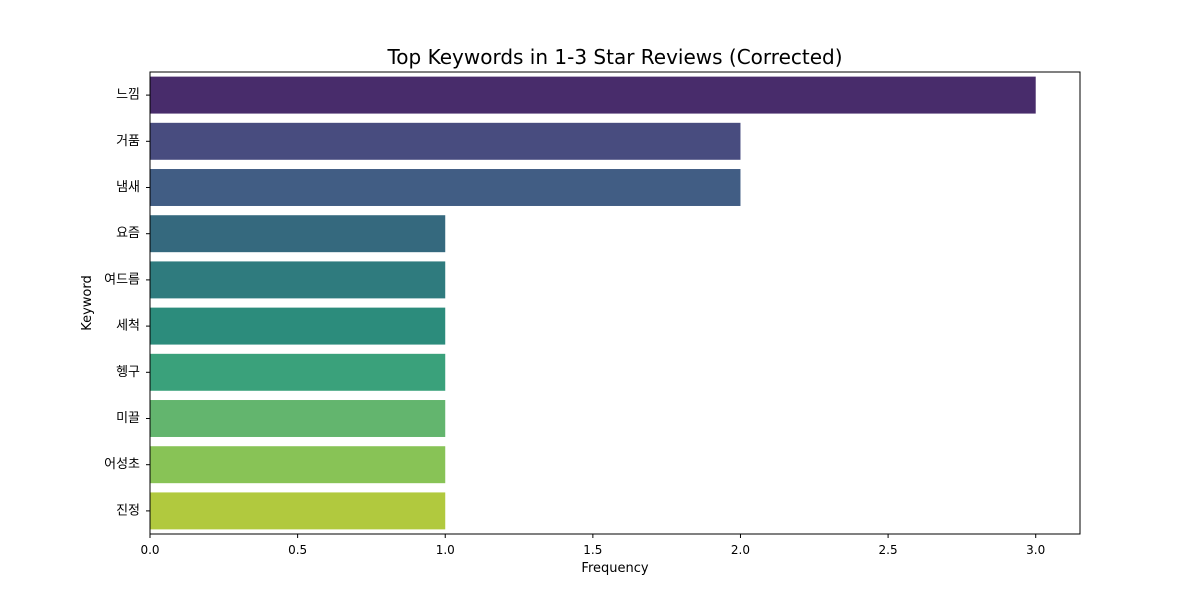 This screenshot has width=1200, height=600. I want to click on y-tick-label: 헹구, so click(128, 372).